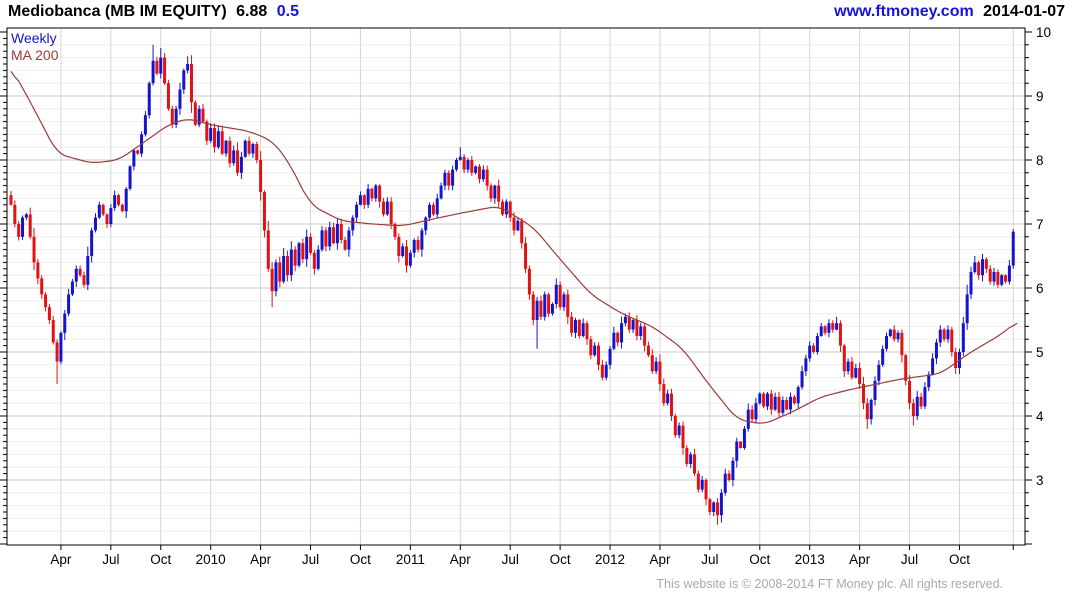  What do you see at coordinates (1024, 11) in the screenshot?
I see `chart-date: 2014-01-07` at bounding box center [1024, 11].